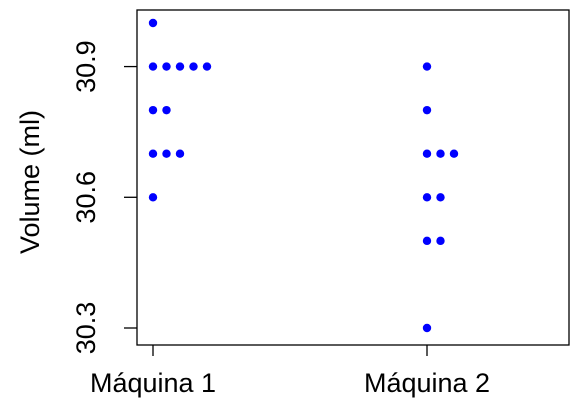 Image resolution: width=573 pixels, height=404 pixels. What do you see at coordinates (86, 328) in the screenshot?
I see `y-tick-label: 30.3` at bounding box center [86, 328].